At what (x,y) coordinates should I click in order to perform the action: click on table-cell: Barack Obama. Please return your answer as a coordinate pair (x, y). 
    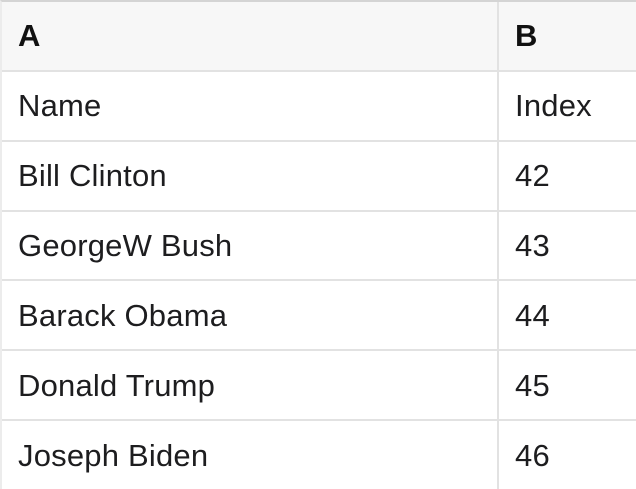
    Looking at the image, I should click on (250, 315).